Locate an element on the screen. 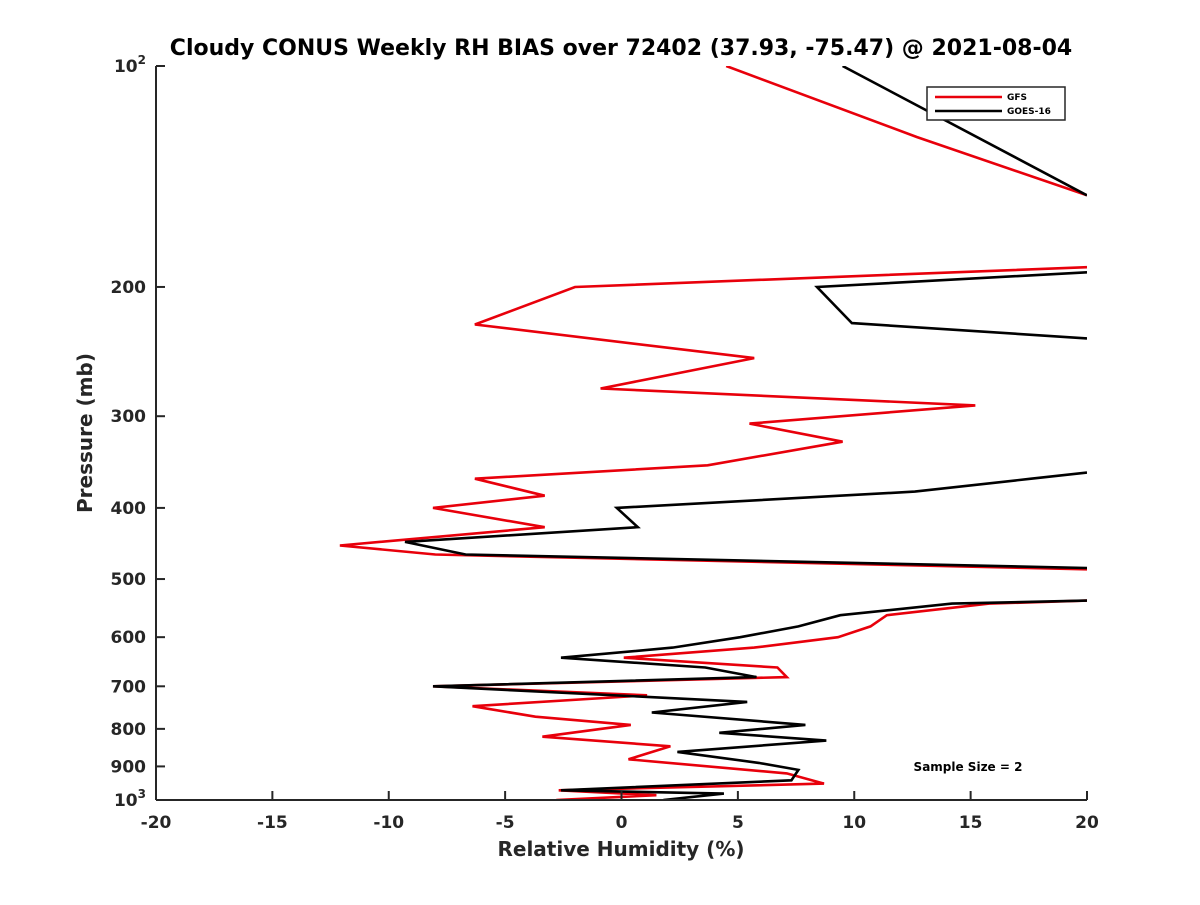 The width and height of the screenshot is (1200, 905). x-tick-label: -10 is located at coordinates (388, 823).